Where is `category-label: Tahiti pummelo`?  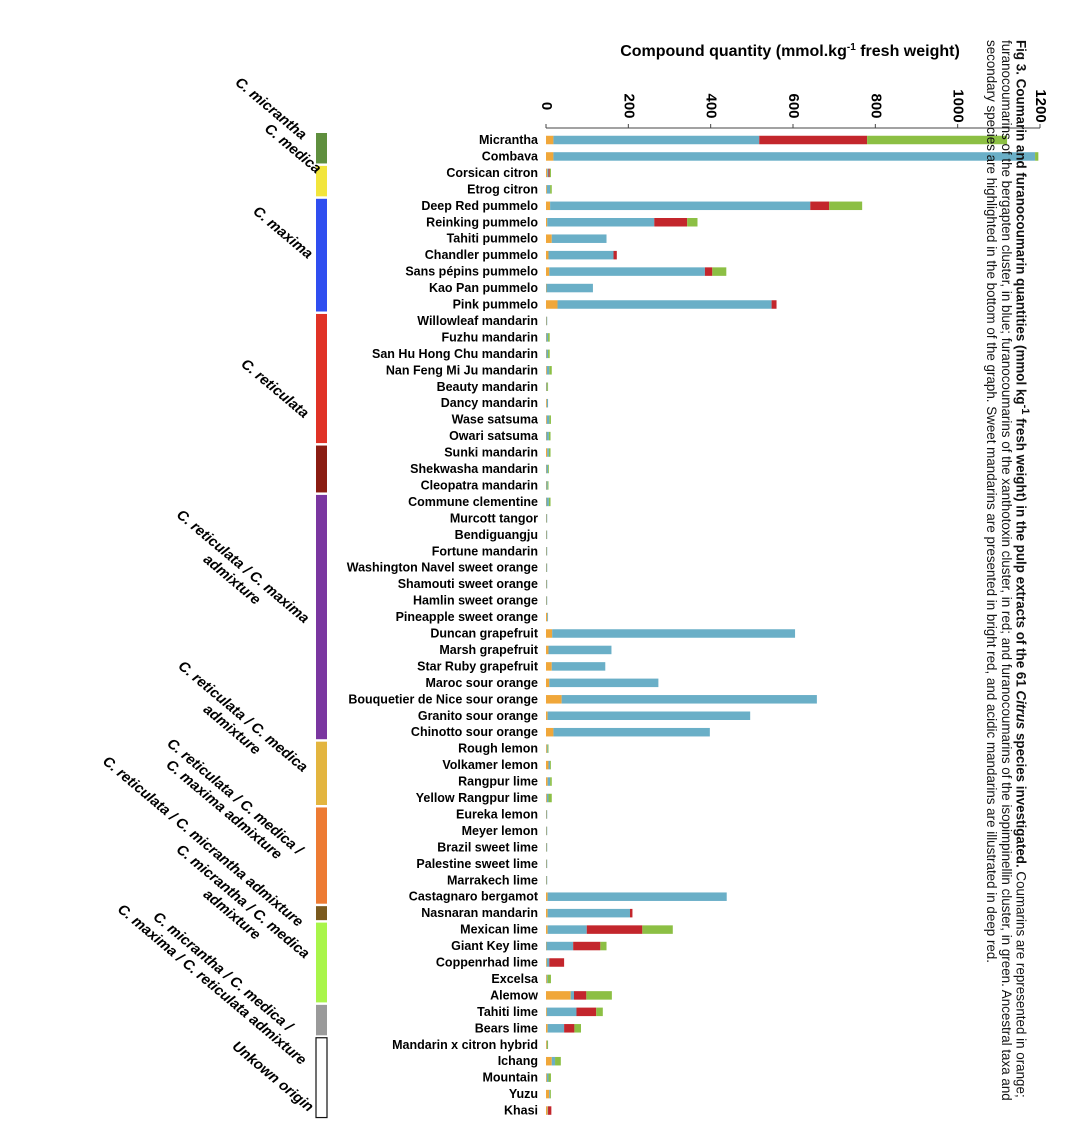 category-label: Tahiti pummelo is located at coordinates (493, 239).